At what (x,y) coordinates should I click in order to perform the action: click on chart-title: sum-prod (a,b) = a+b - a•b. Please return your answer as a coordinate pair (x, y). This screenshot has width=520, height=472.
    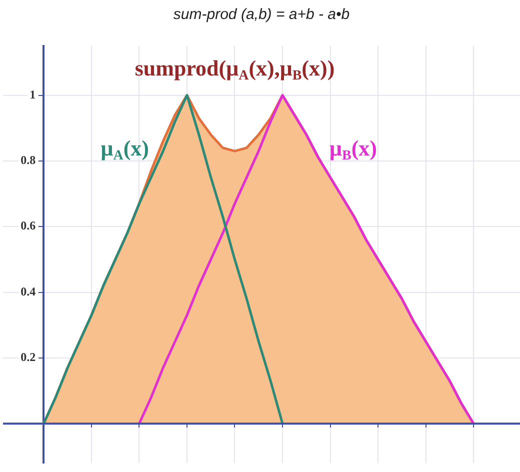
    Looking at the image, I should click on (261, 15).